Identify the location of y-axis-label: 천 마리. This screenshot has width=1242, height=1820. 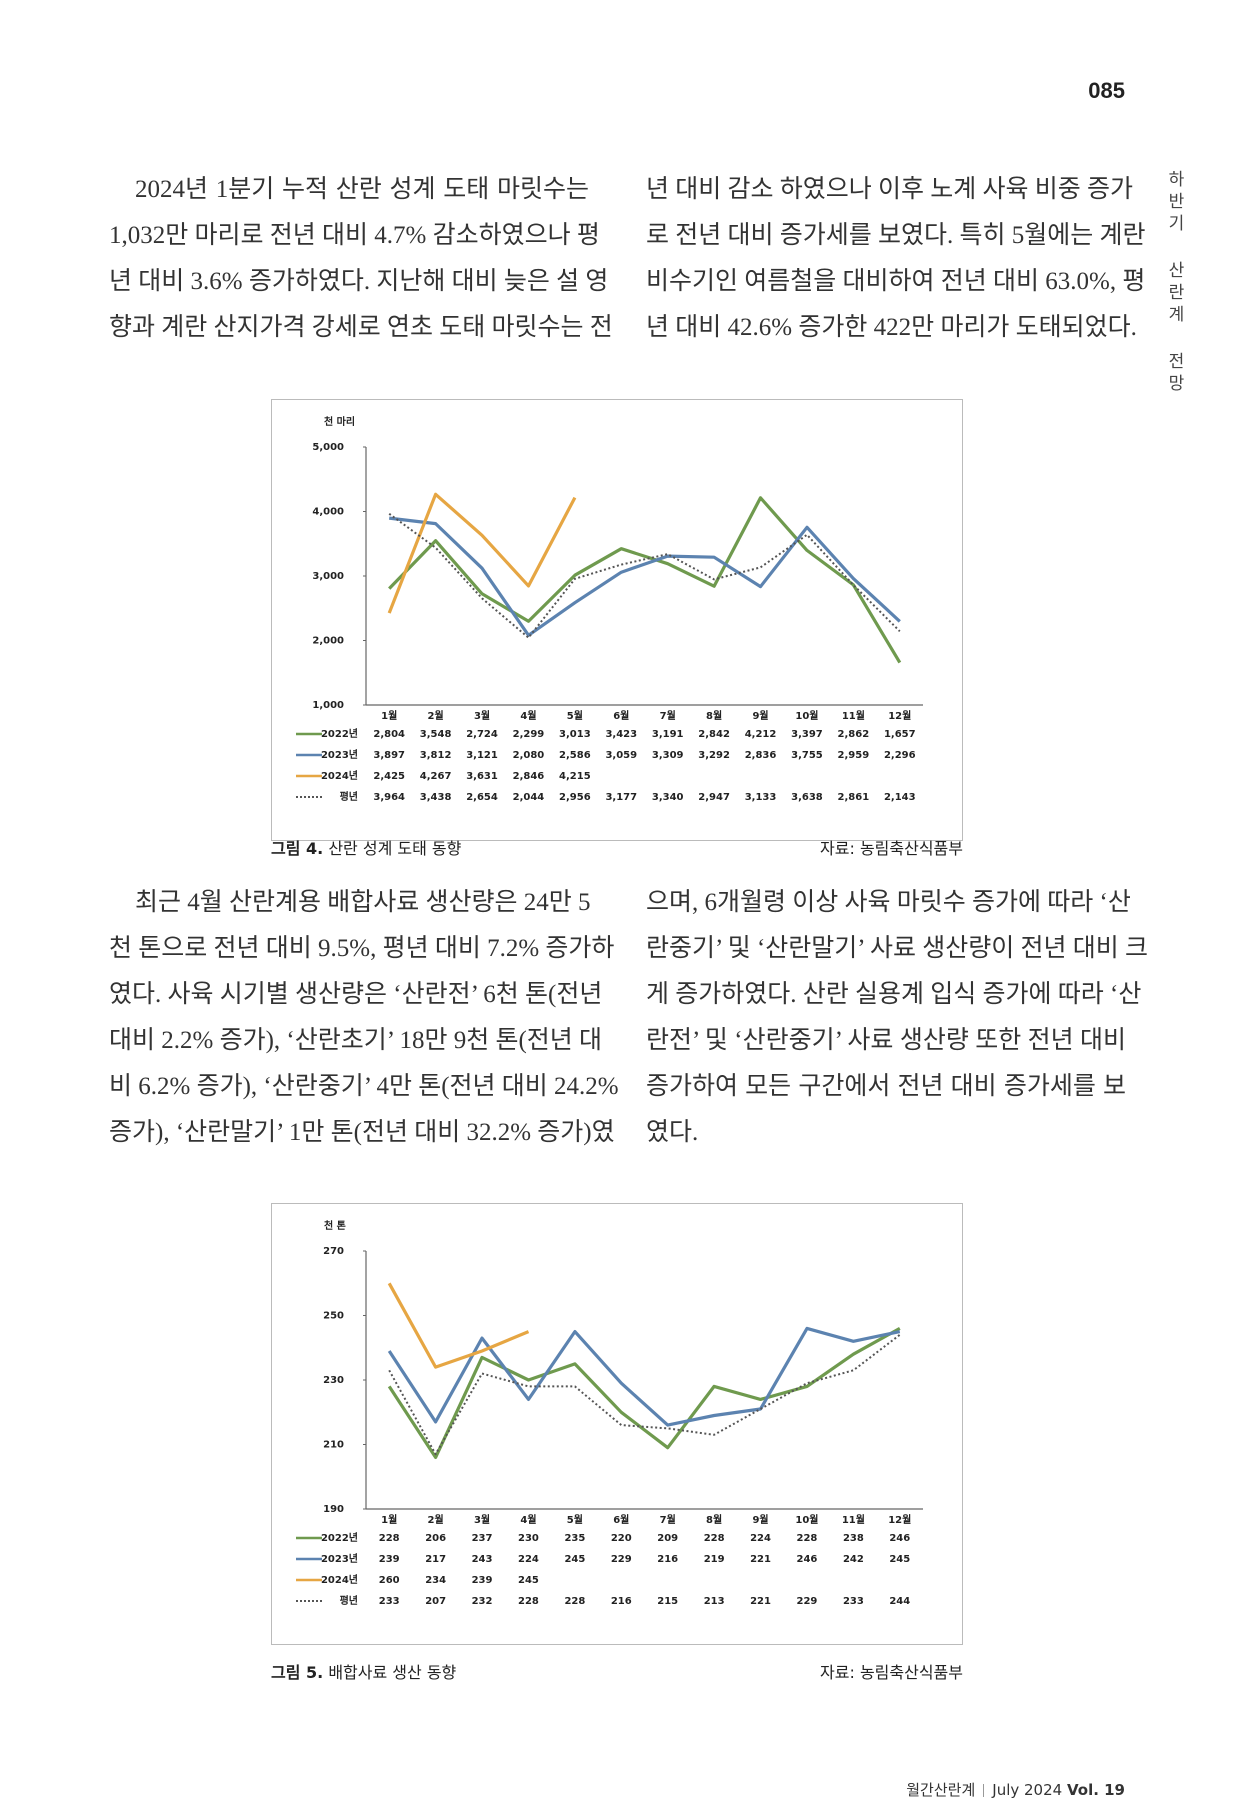
(339, 421).